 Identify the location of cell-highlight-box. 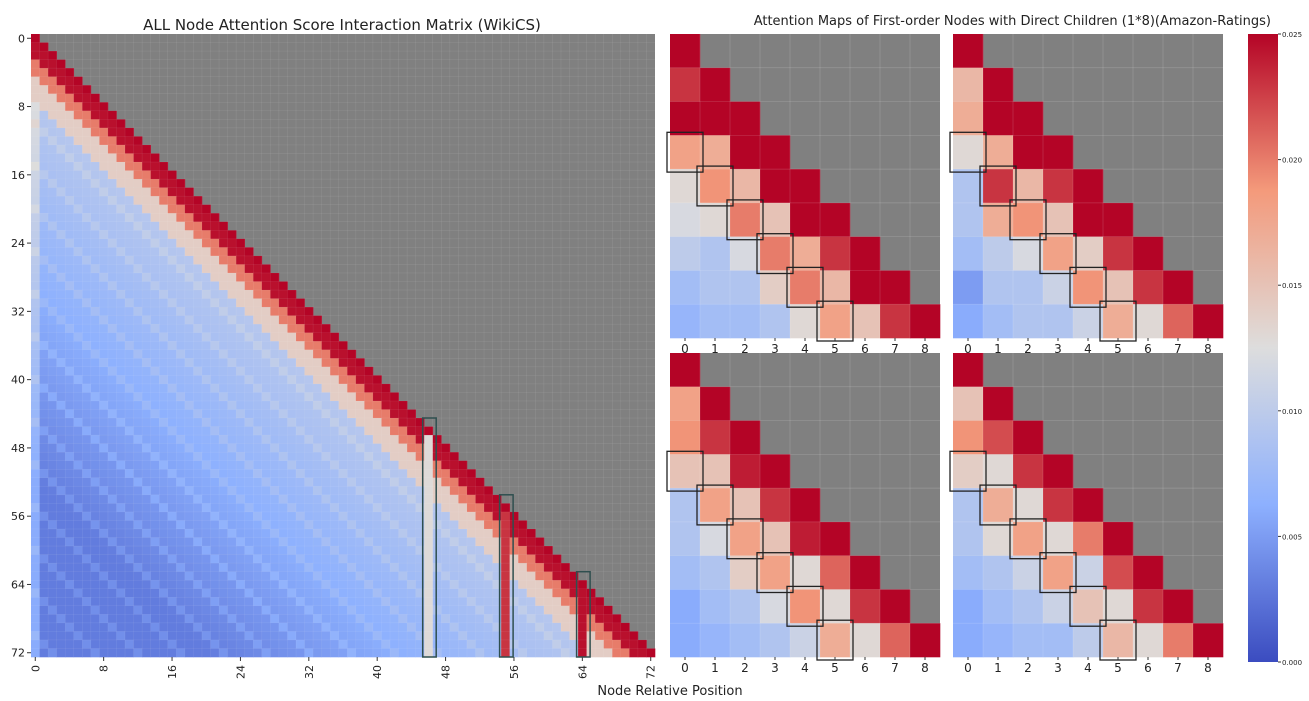
(685, 152).